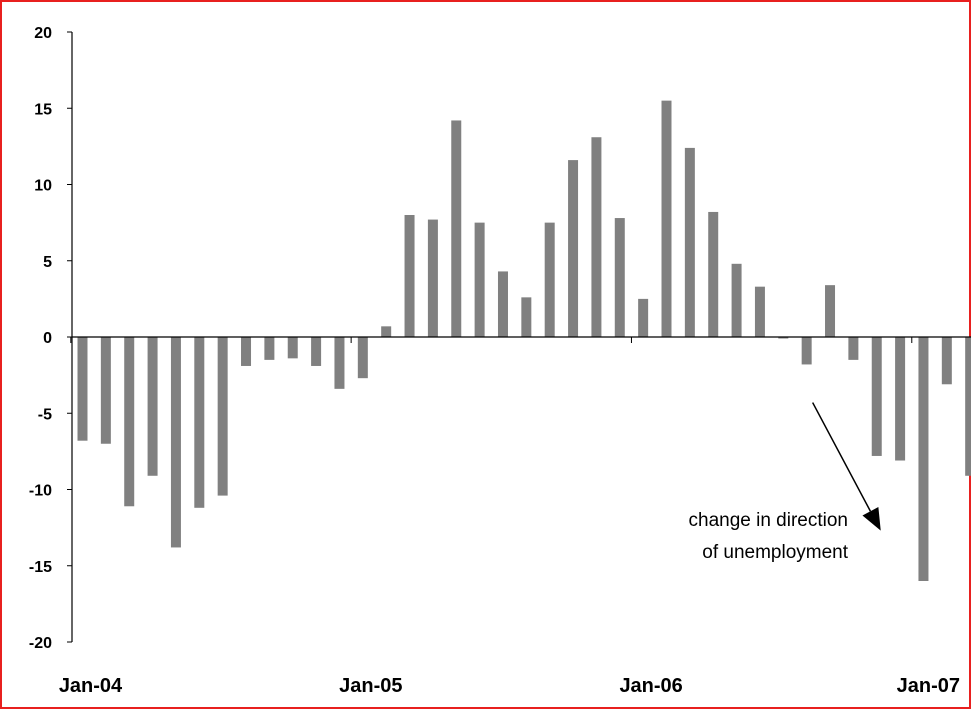  I want to click on y-tick-label: 15, so click(43, 109).